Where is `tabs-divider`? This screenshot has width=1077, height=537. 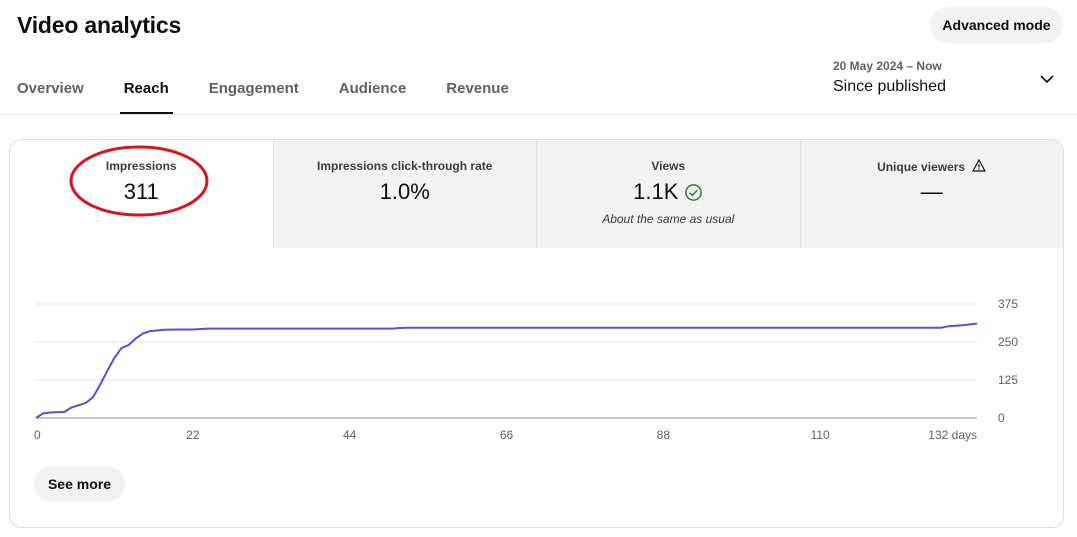
tabs-divider is located at coordinates (538, 114).